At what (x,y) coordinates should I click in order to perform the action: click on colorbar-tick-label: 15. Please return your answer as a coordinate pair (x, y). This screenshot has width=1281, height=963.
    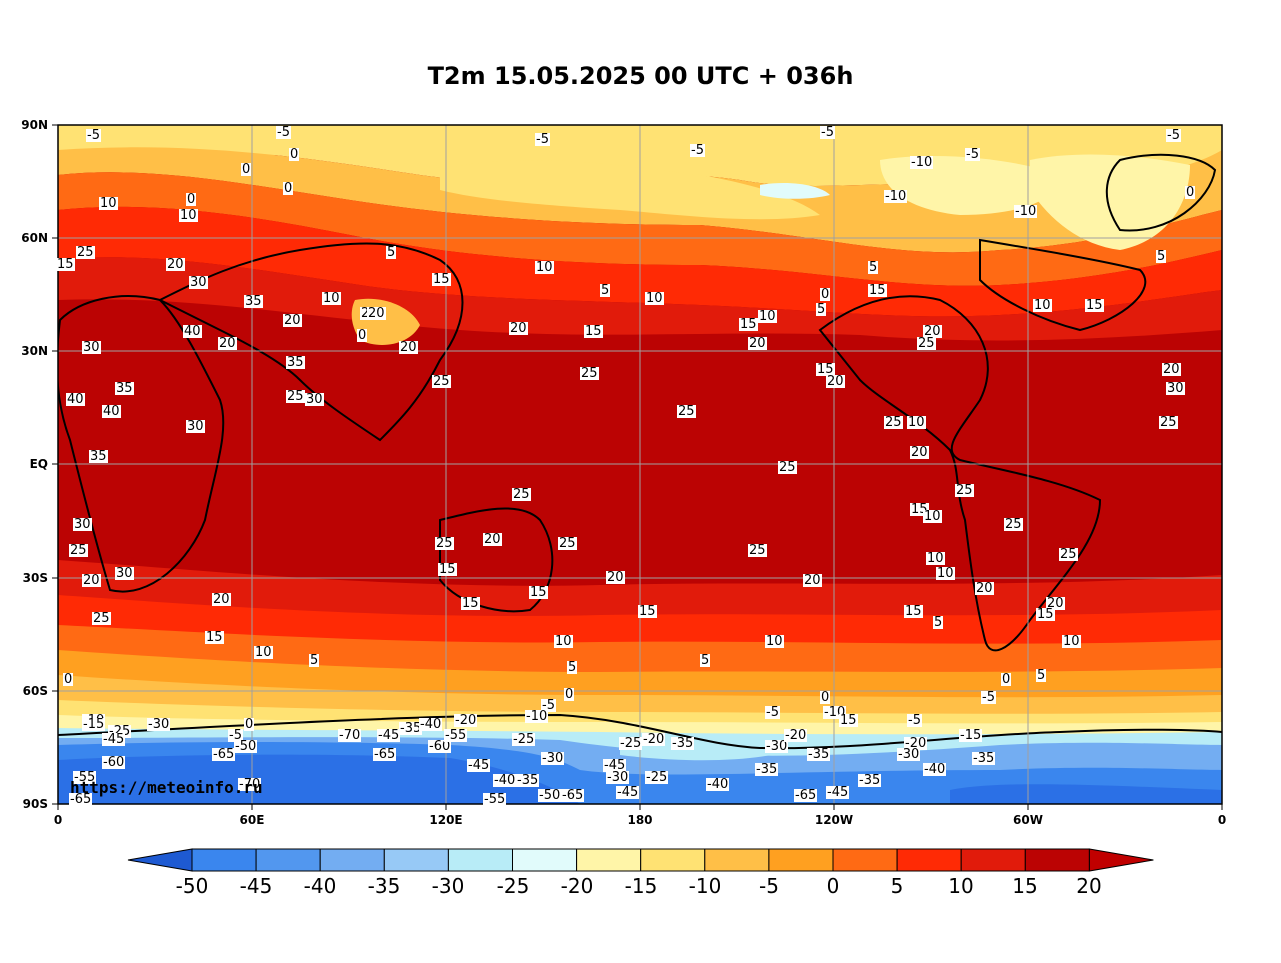
    Looking at the image, I should click on (1025, 886).